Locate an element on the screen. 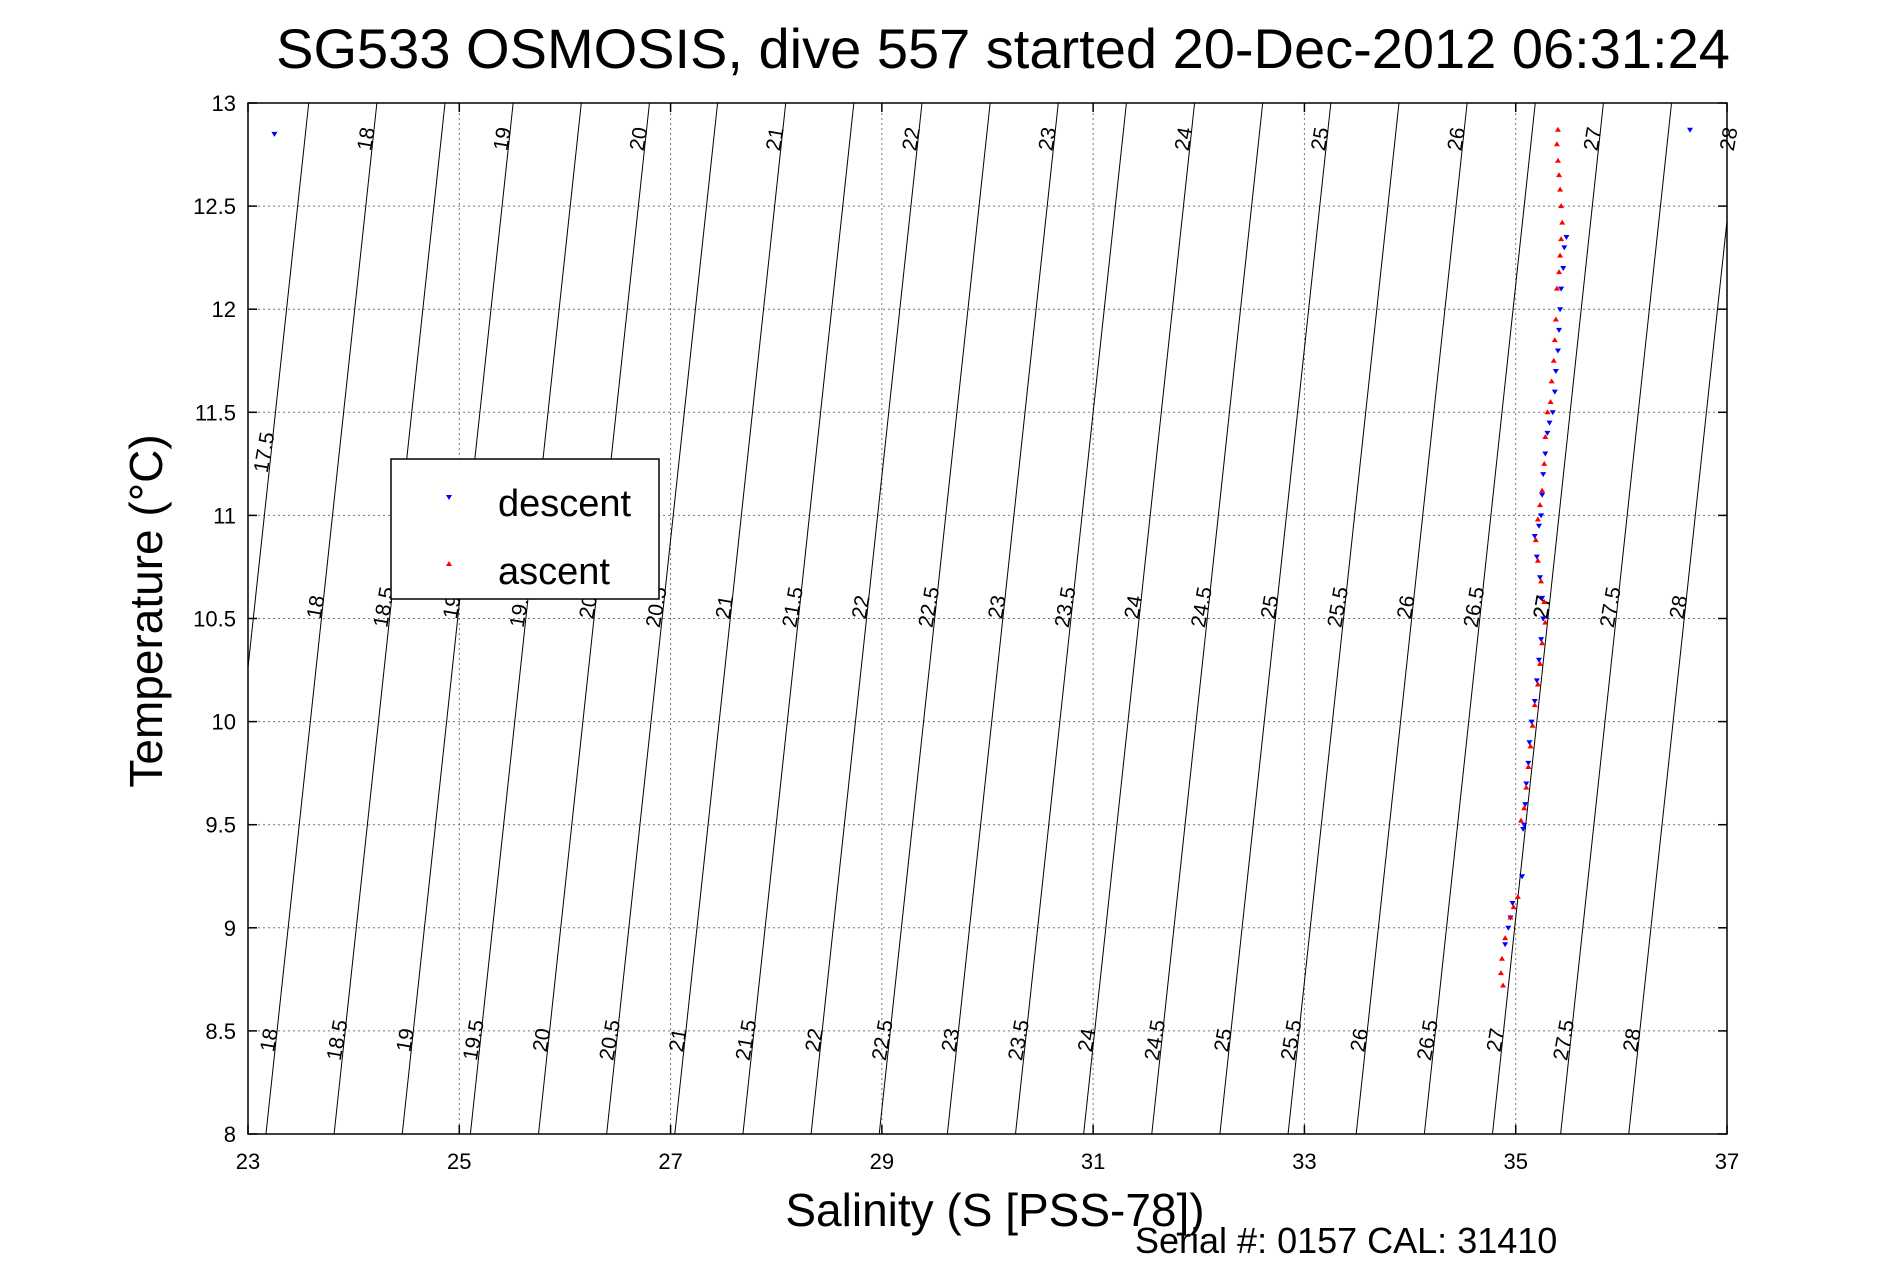 This screenshot has height=1262, width=1891. y-tick-label: 9.5 is located at coordinates (220, 825).